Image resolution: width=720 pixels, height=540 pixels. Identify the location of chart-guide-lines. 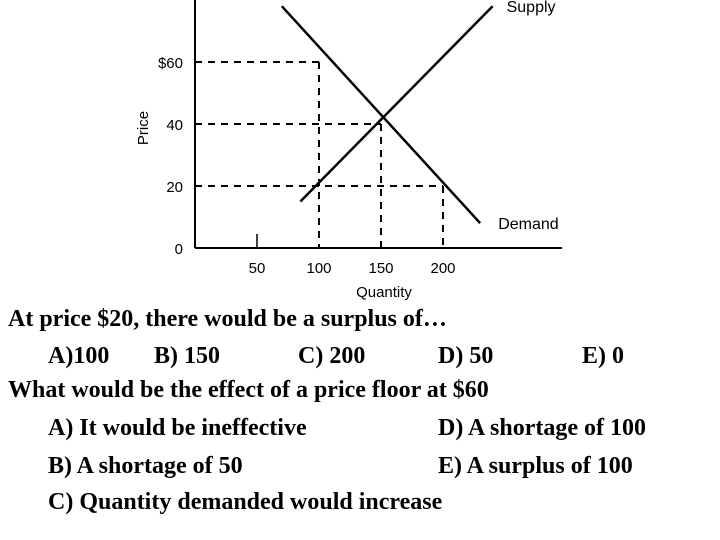
(319, 154).